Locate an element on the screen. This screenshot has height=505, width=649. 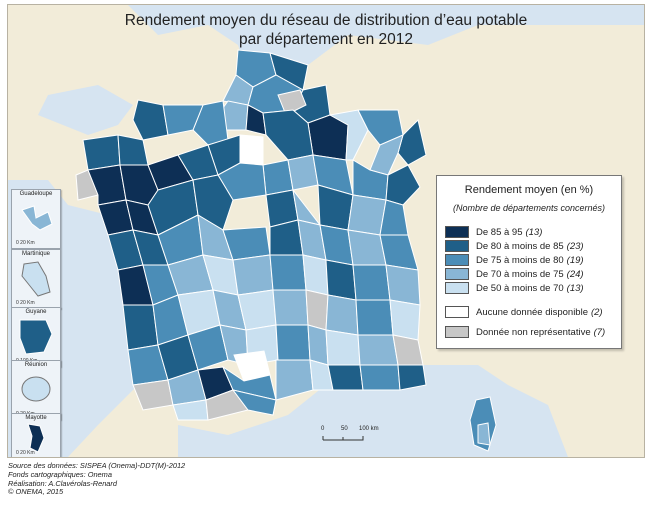
inset-martinique: Martinique 0 20 Km is located at coordinates (36, 279).